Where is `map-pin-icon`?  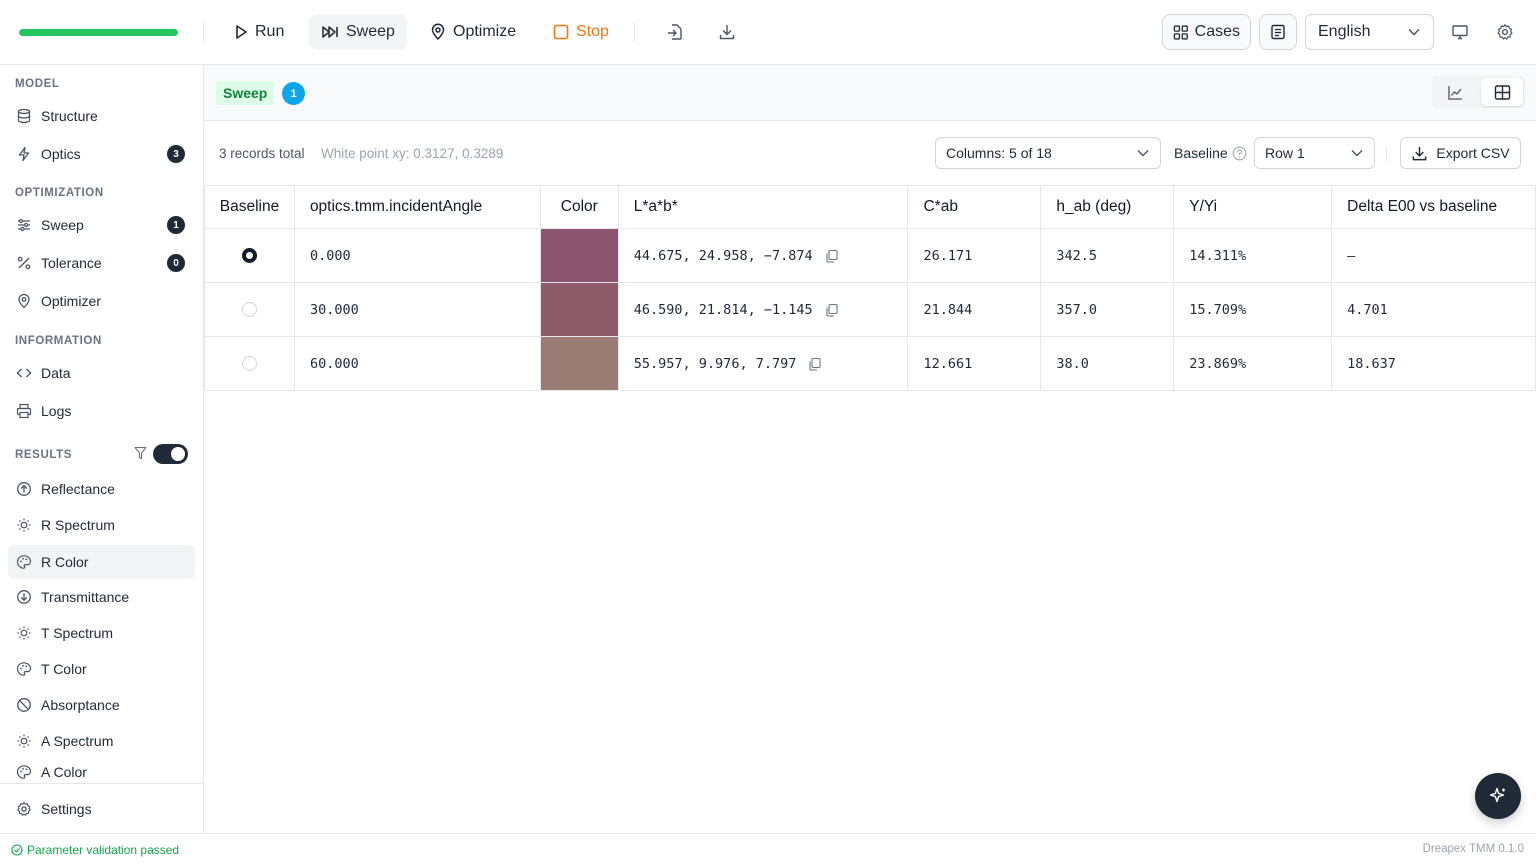 map-pin-icon is located at coordinates (24, 301).